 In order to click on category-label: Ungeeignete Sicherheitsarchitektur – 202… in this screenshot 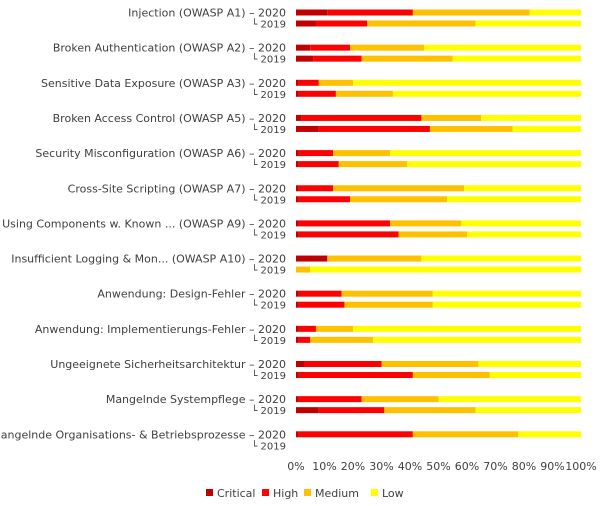, I will do `click(168, 364)`.